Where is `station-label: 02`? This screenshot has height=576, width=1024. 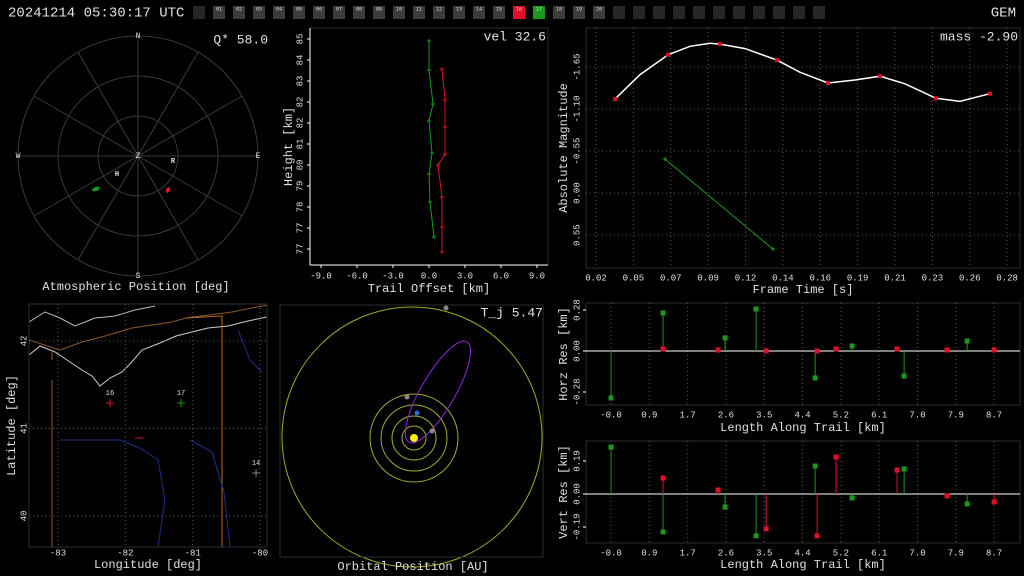 station-label: 02 is located at coordinates (239, 9).